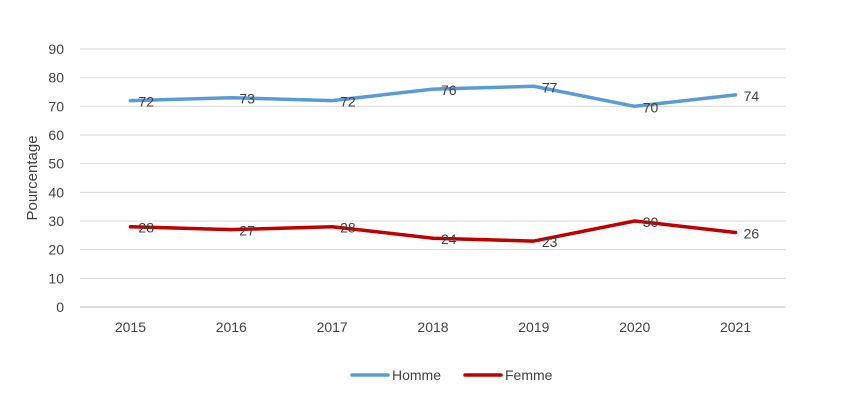  What do you see at coordinates (247, 99) in the screenshot?
I see `data-label: 73` at bounding box center [247, 99].